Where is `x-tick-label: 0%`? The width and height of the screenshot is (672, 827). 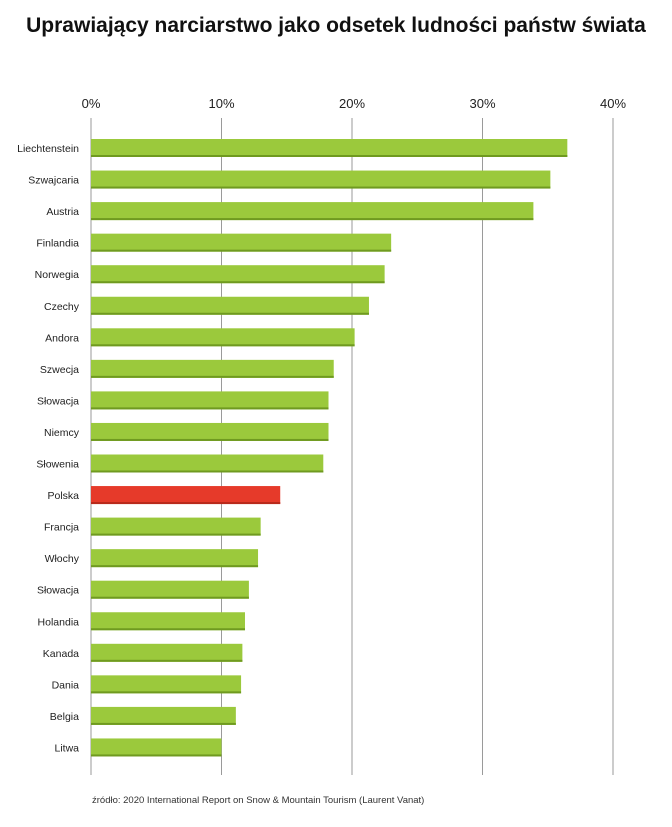
x-tick-label: 0% is located at coordinates (91, 103).